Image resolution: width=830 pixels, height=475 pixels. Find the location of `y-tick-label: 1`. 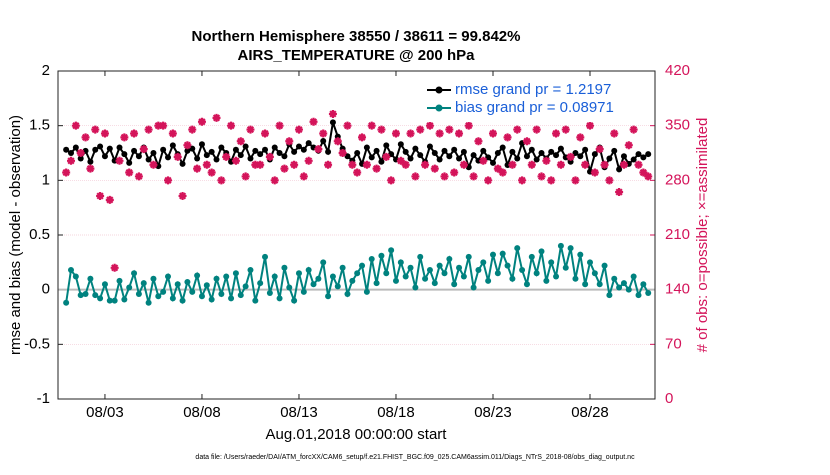

y-tick-label: 1 is located at coordinates (46, 179).